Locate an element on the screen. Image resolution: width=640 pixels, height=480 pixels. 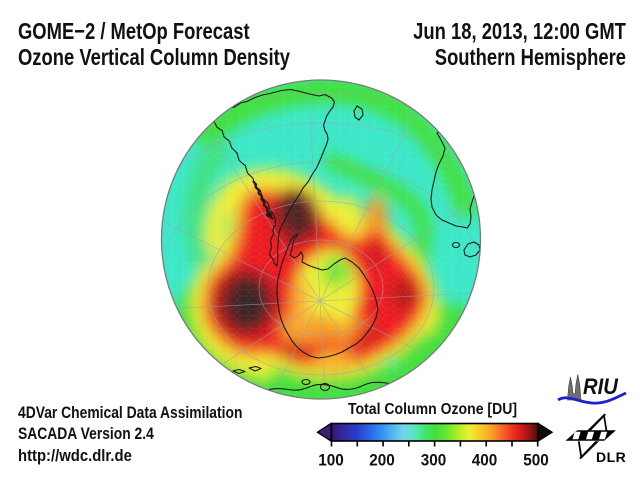
svg-text: 400 is located at coordinates (485, 460).